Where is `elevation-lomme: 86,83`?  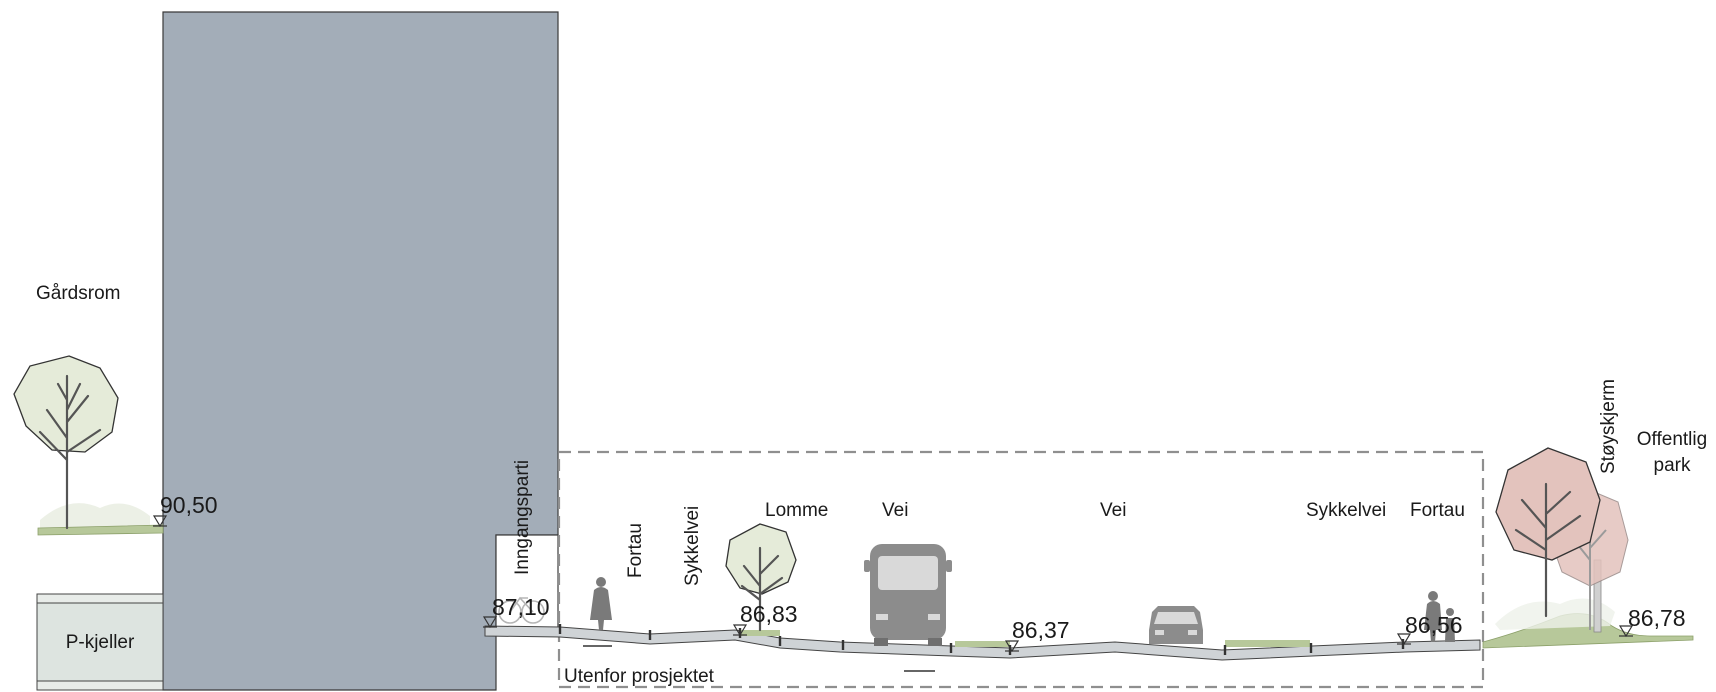 elevation-lomme: 86,83 is located at coordinates (769, 614).